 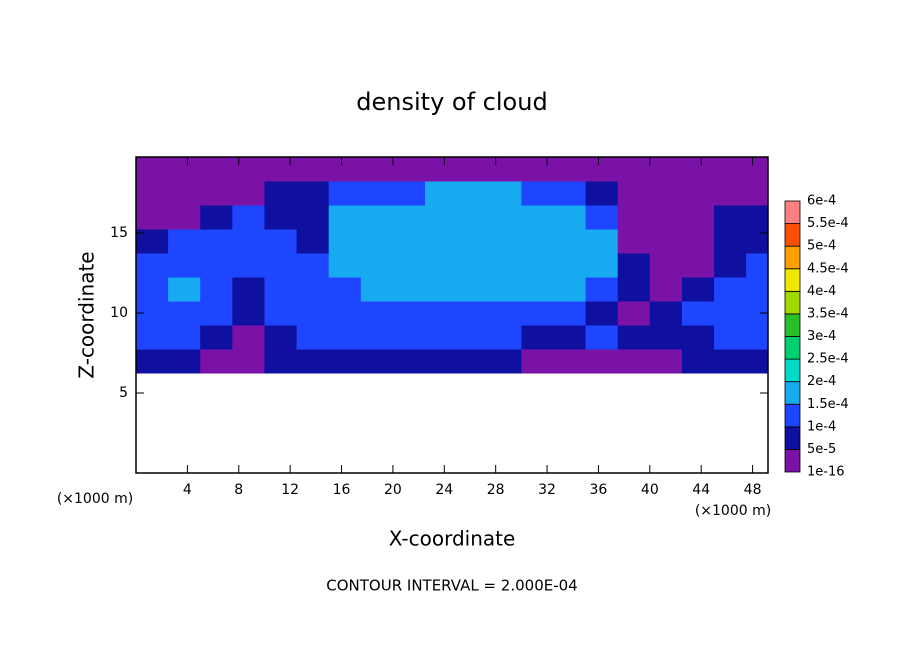 I want to click on x-tick-label: 40, so click(x=650, y=490).